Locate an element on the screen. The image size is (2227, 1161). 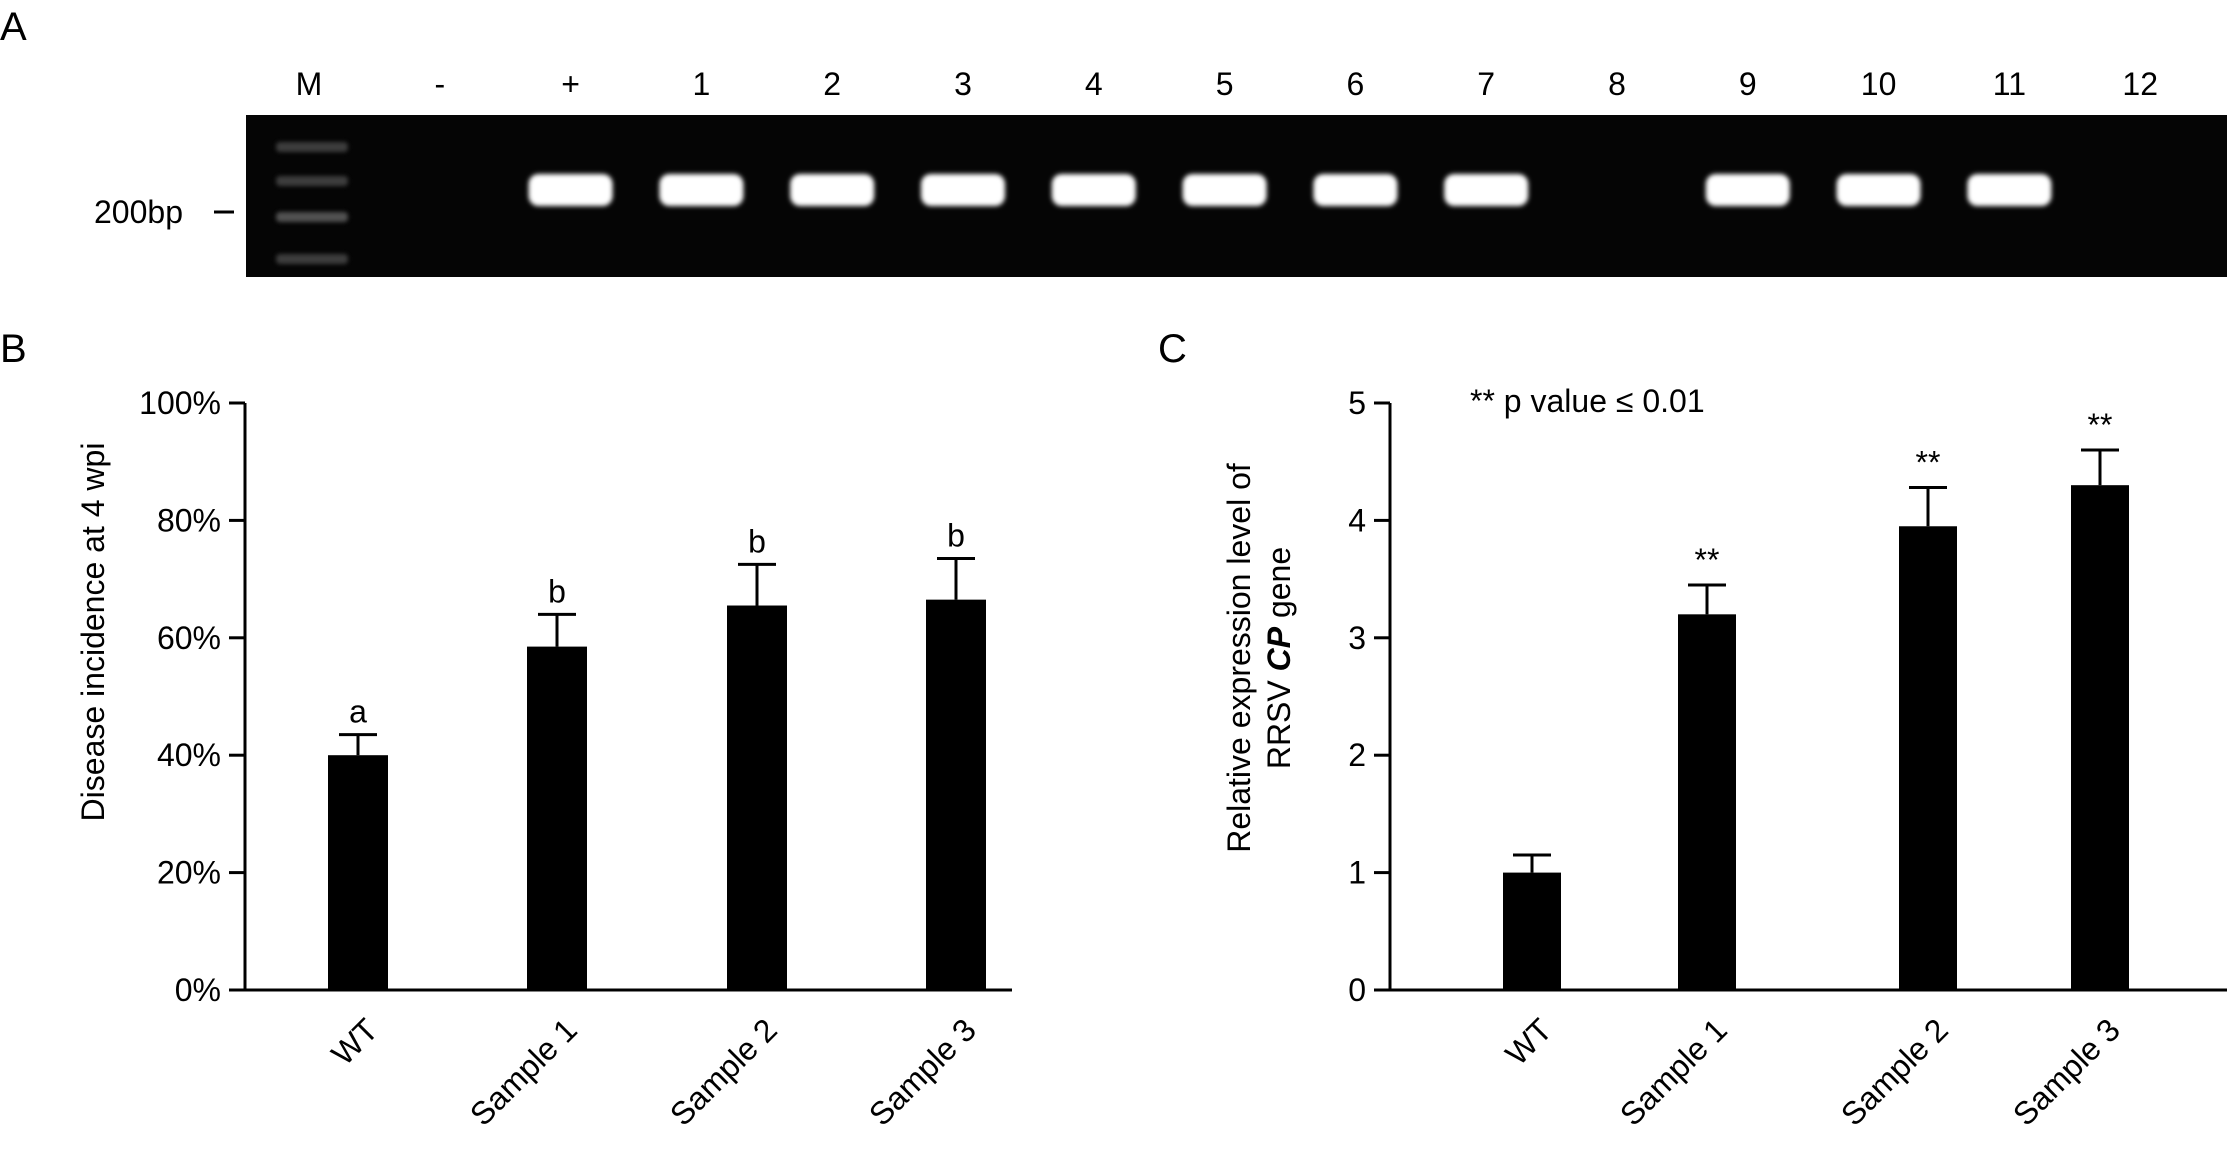
y-axis-label-c-gene: CP is located at coordinates (1279, 648).